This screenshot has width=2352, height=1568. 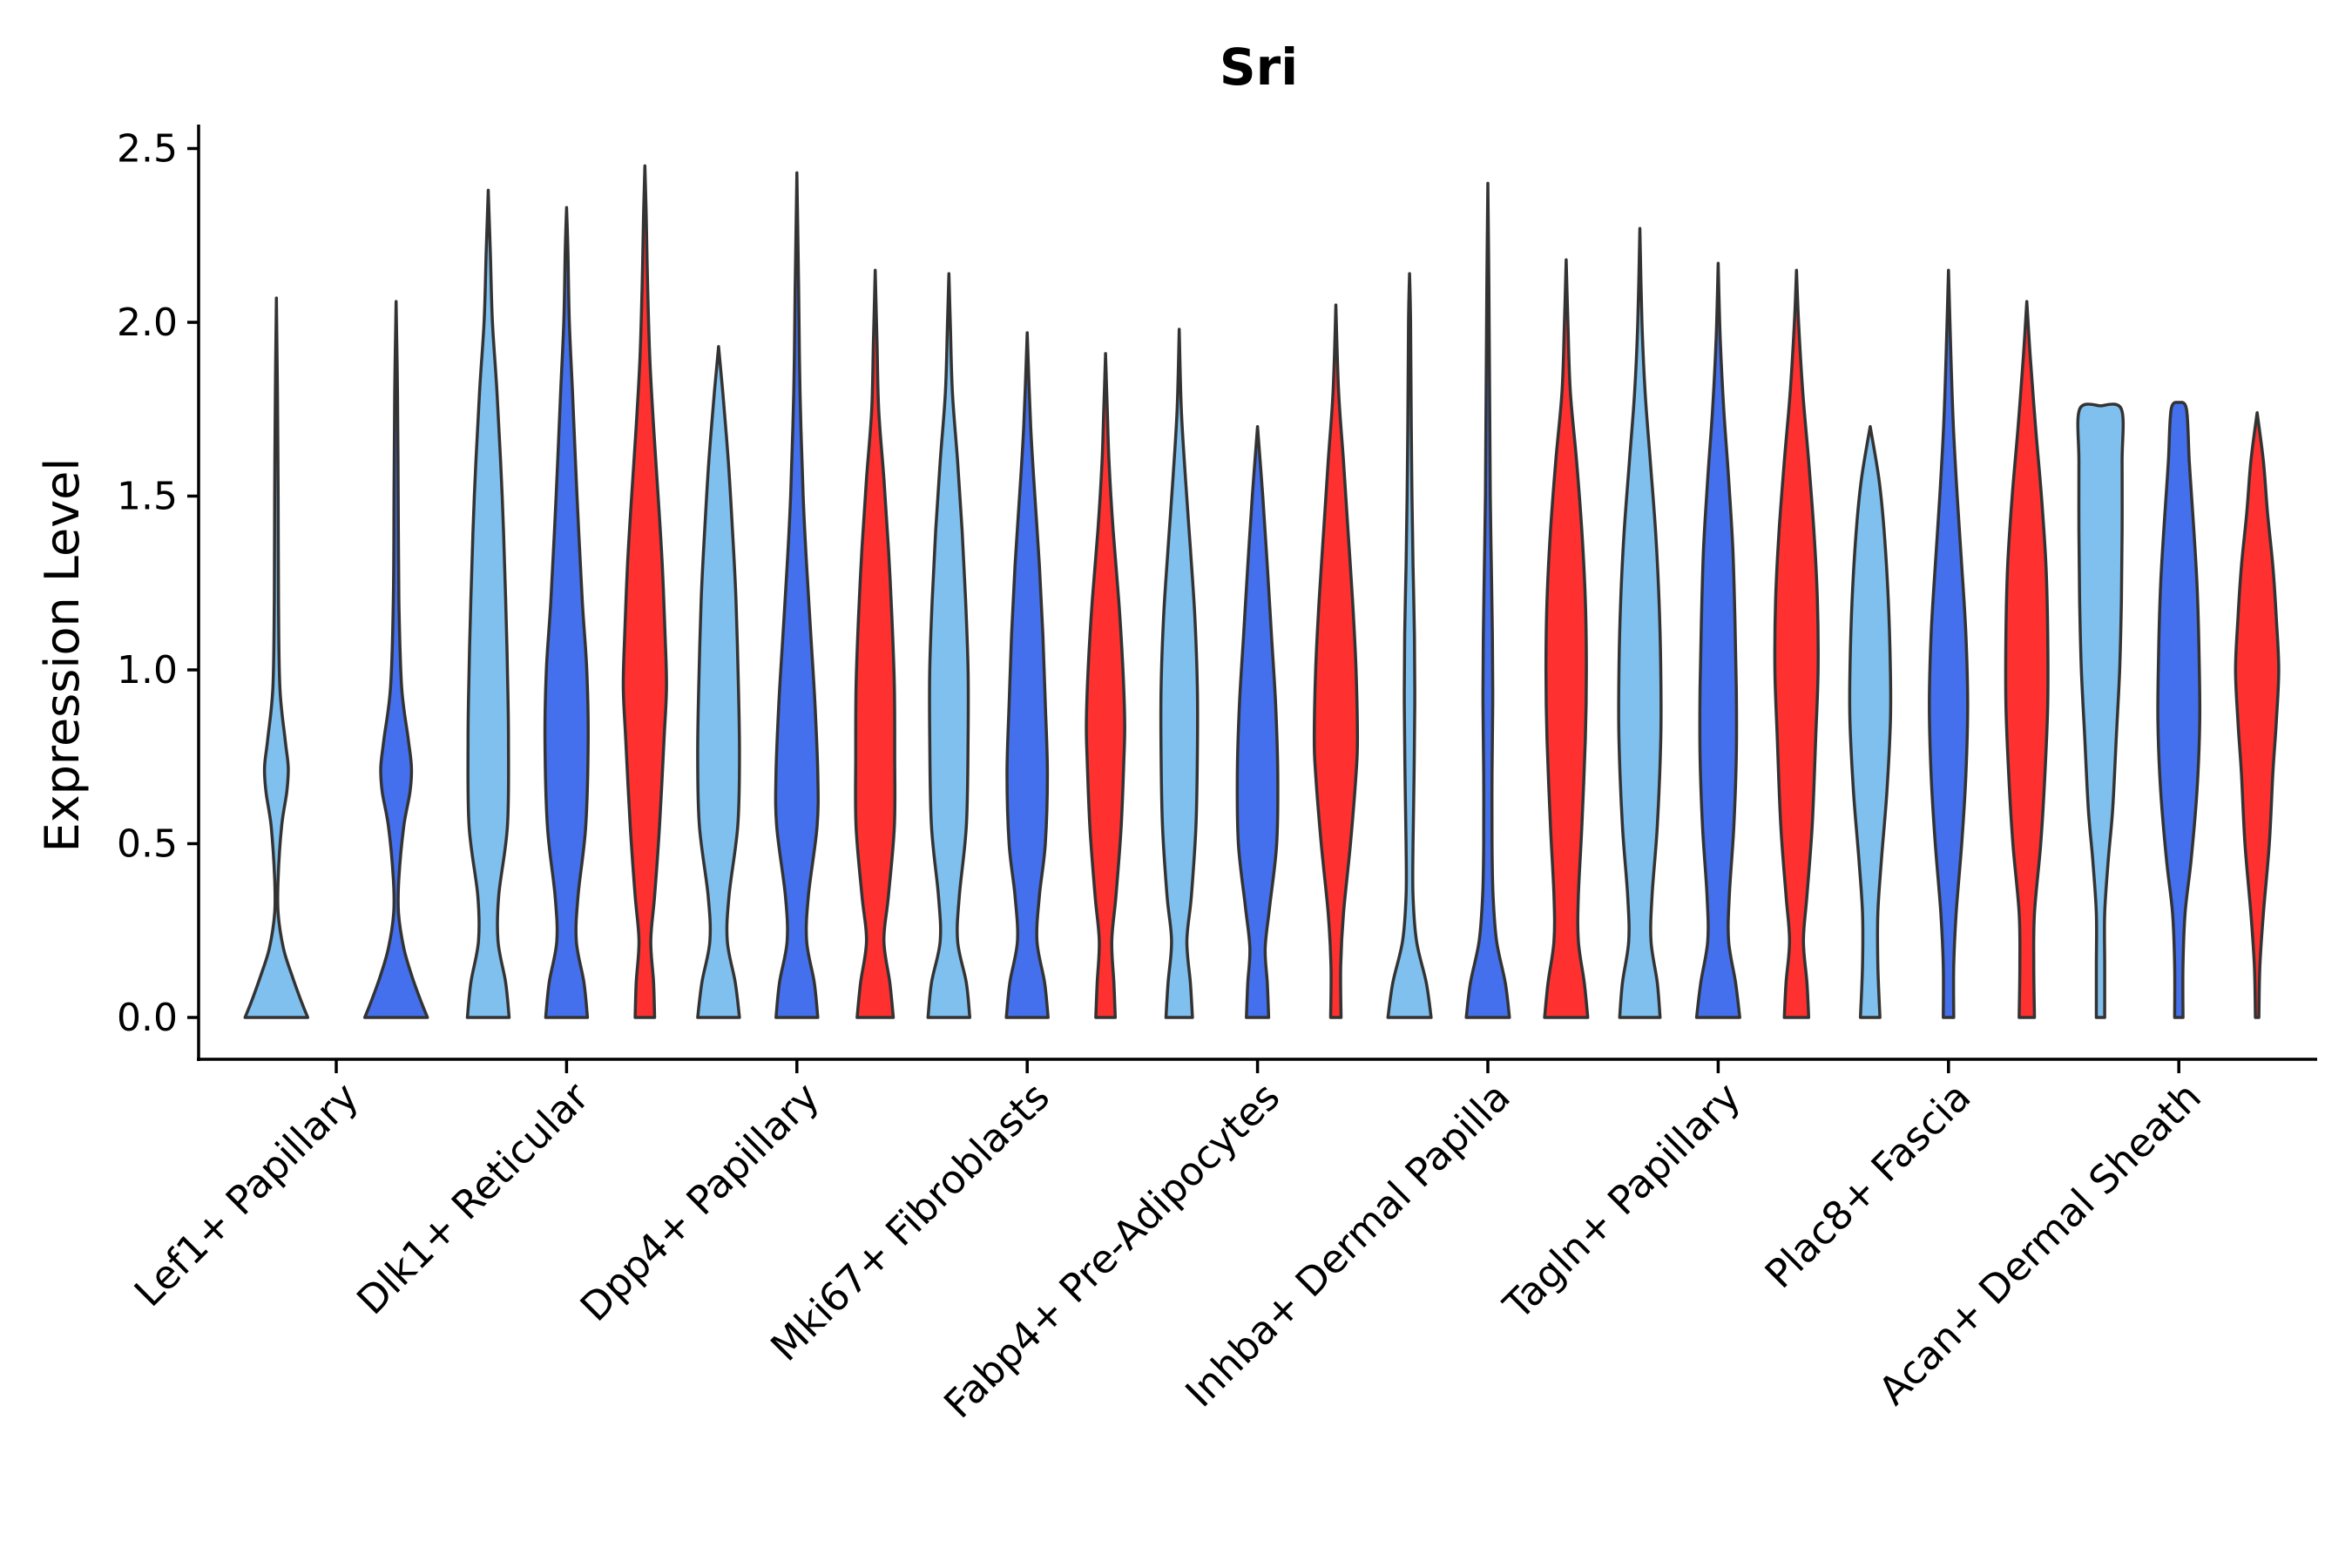 What do you see at coordinates (147, 150) in the screenshot?
I see `y-tick-label: 2.5` at bounding box center [147, 150].